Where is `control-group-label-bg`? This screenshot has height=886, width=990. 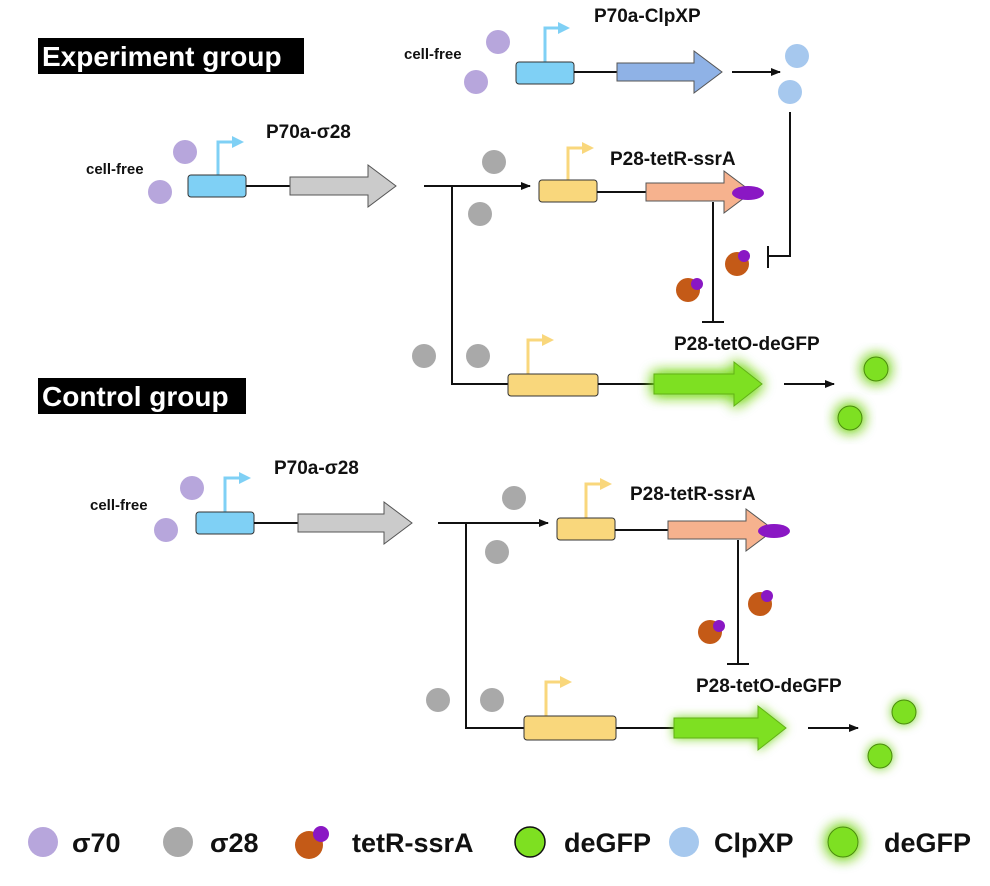 control-group-label-bg is located at coordinates (142, 396).